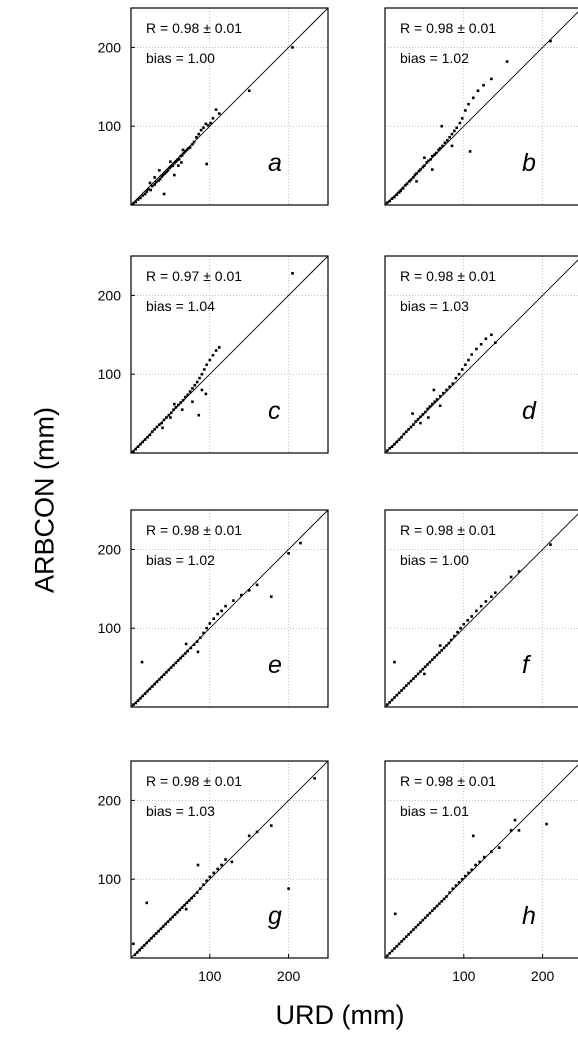 This screenshot has width=578, height=1042. I want to click on plot-frame, so click(229, 106).